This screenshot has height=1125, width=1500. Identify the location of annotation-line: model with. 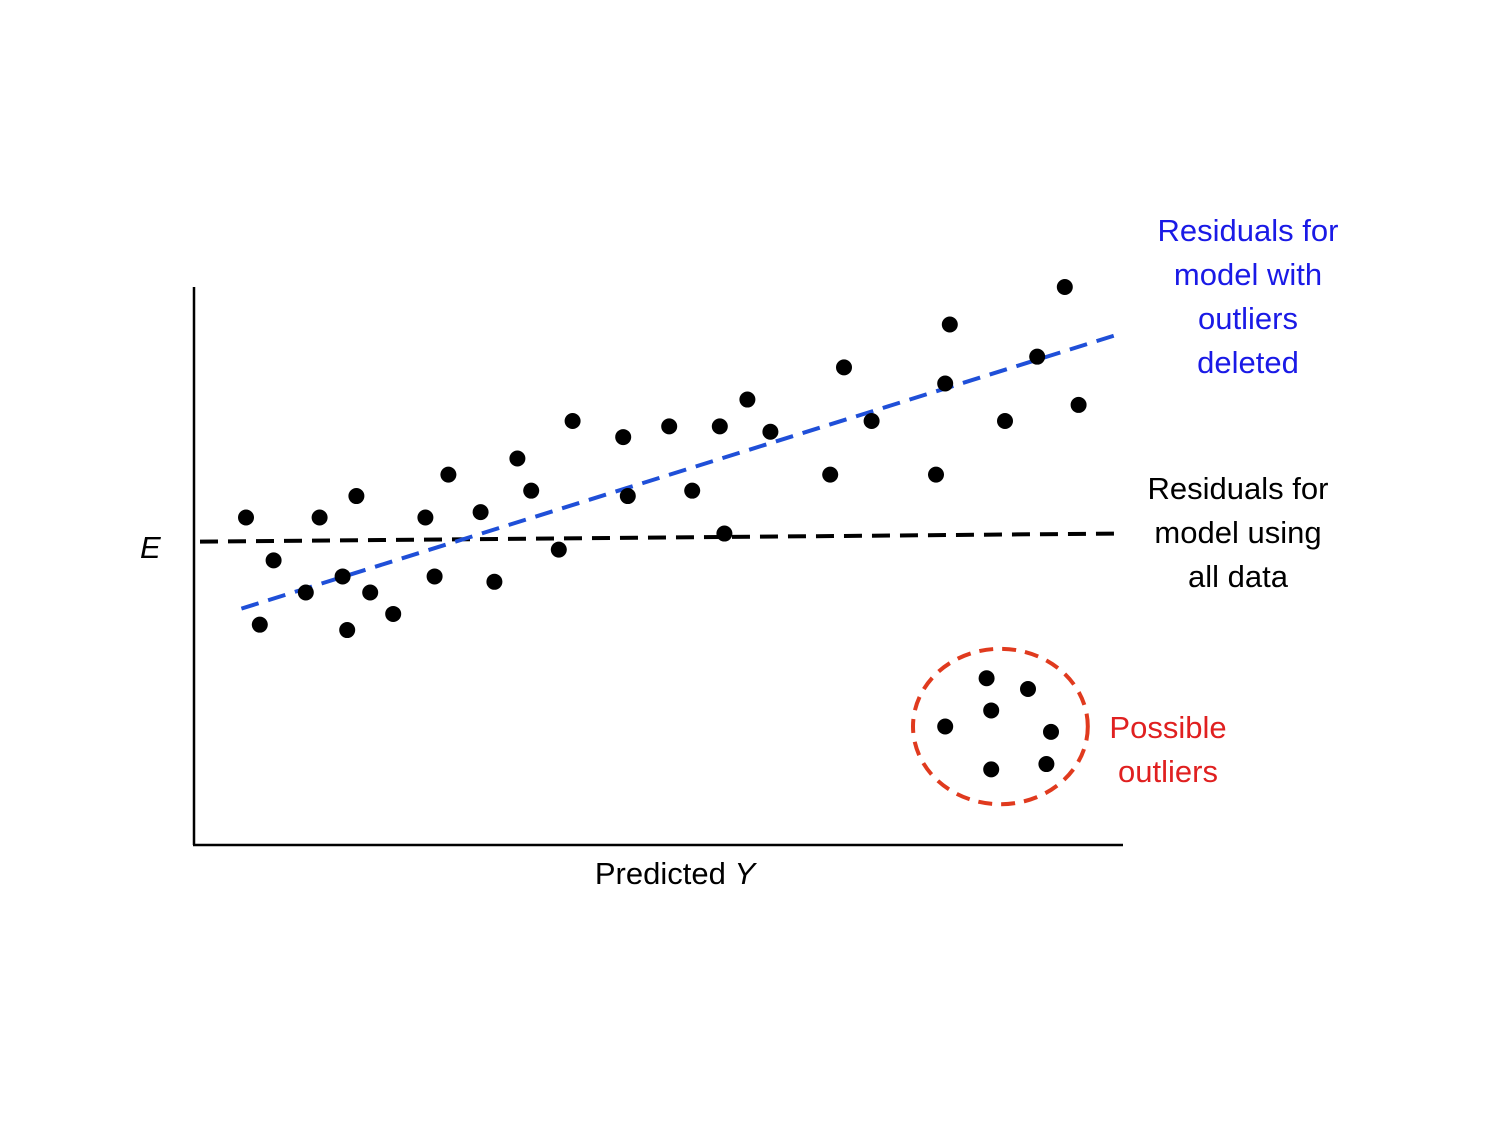
(1248, 275).